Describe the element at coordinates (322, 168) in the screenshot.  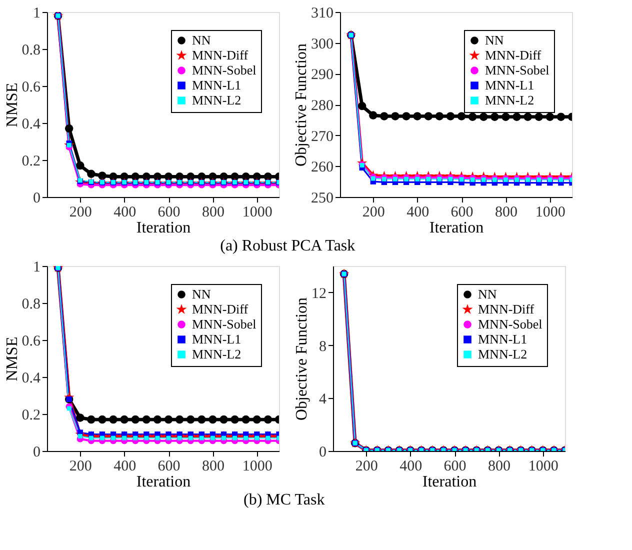
I see `y-tick-label: 260` at that location.